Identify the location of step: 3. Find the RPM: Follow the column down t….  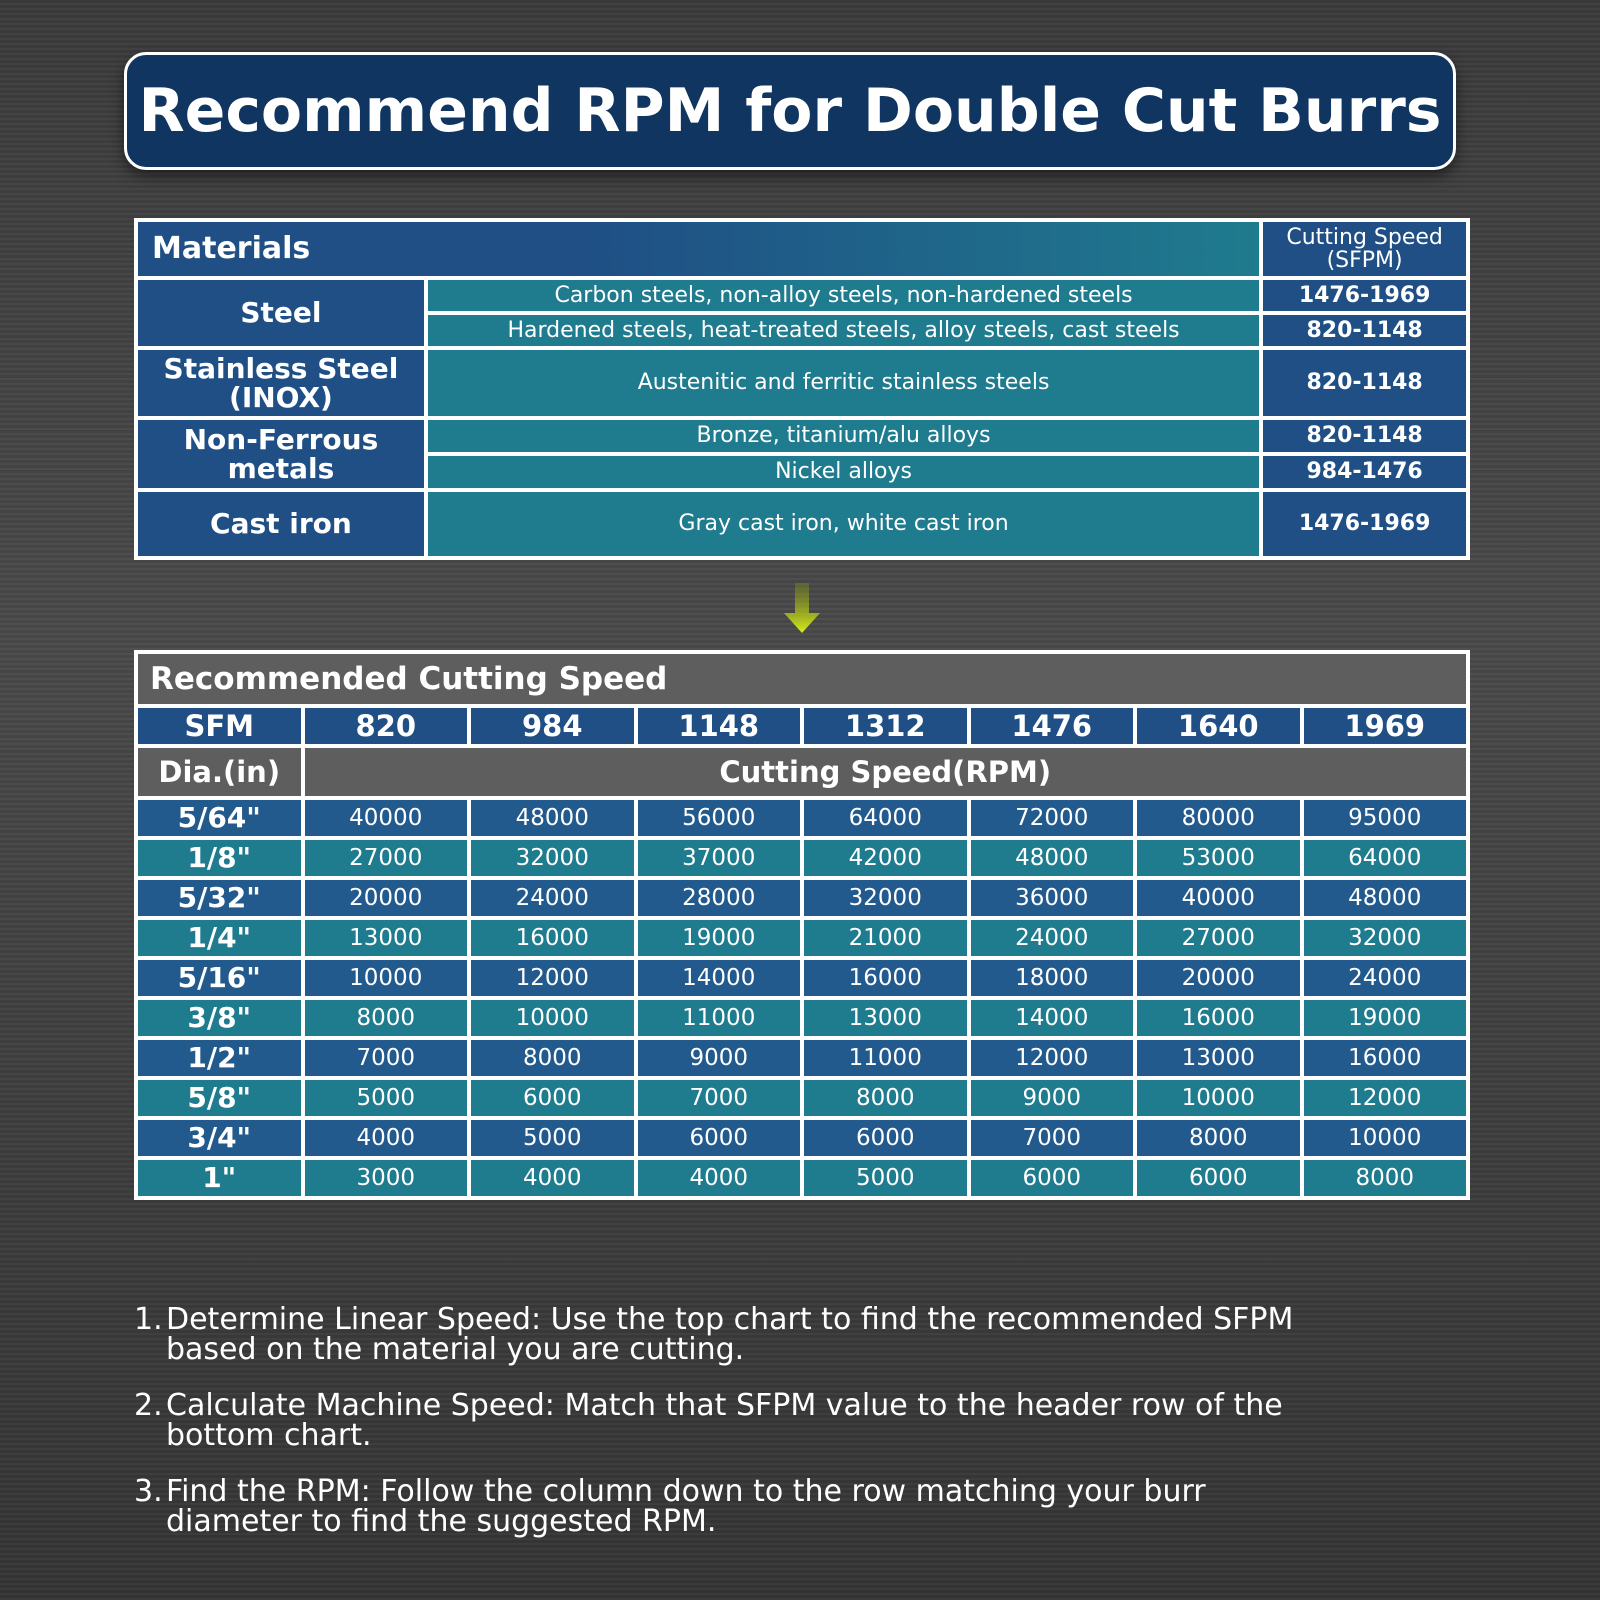
(734, 1507).